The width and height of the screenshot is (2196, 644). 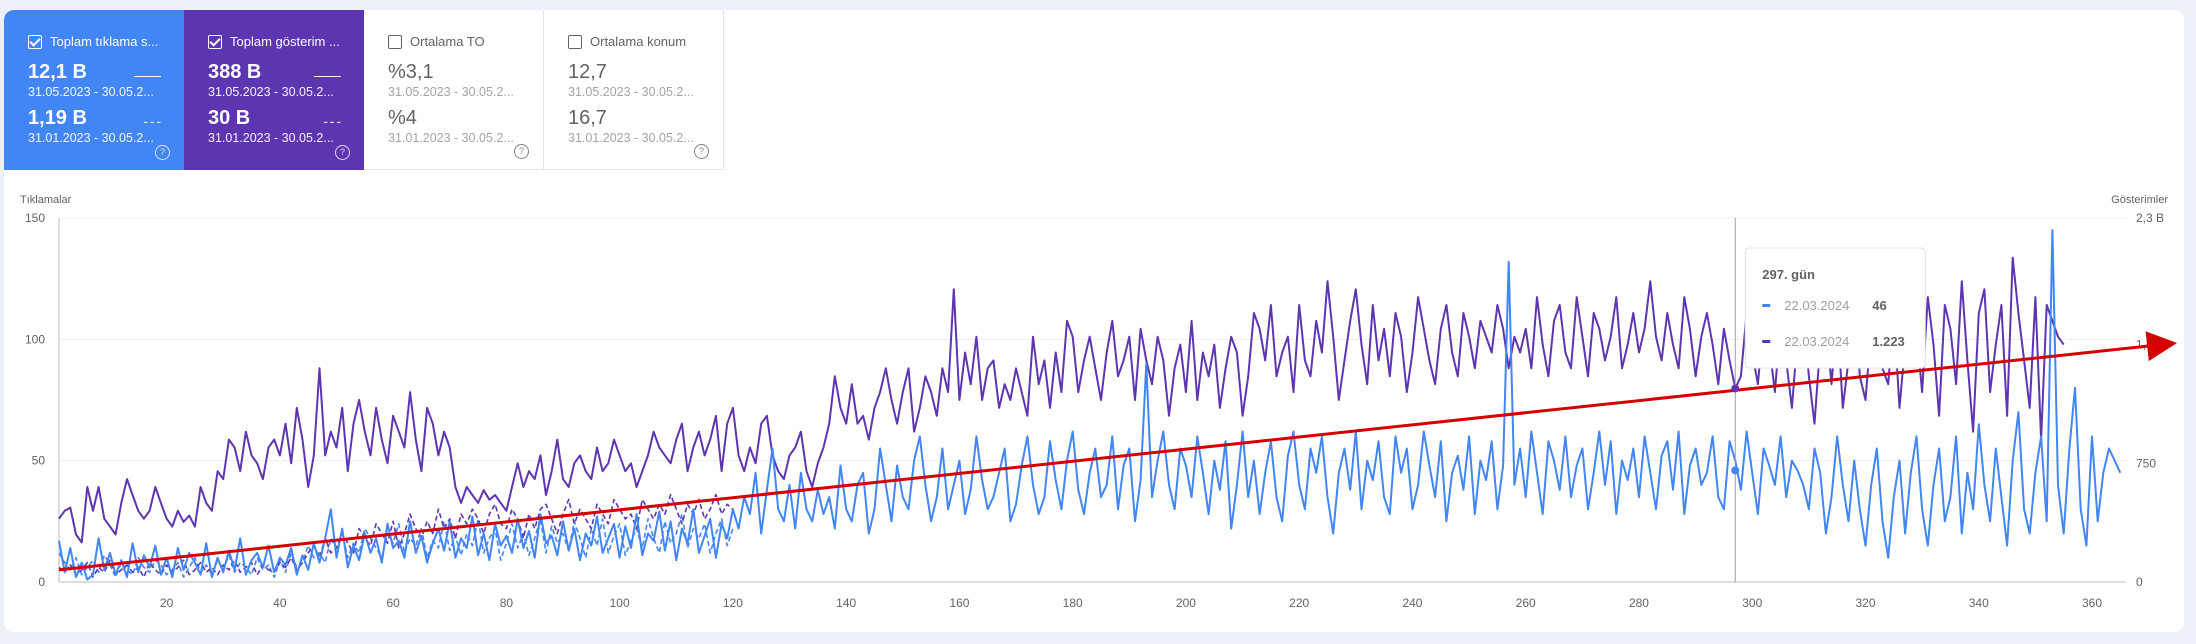 I want to click on x-tick-label: 280, so click(x=1639, y=603).